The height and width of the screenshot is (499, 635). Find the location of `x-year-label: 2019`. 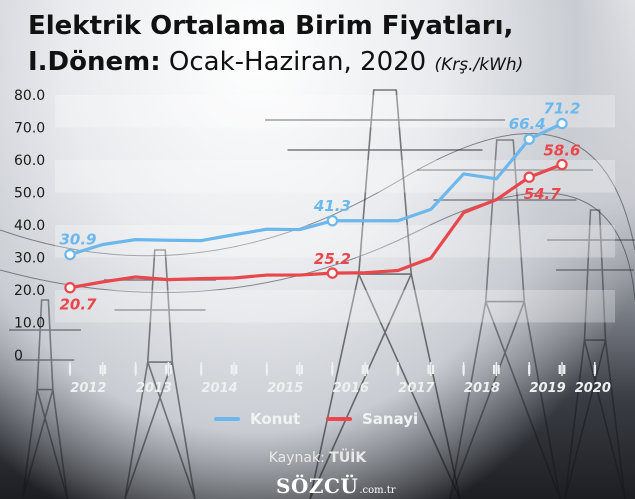

x-year-label: 2019 is located at coordinates (548, 388).